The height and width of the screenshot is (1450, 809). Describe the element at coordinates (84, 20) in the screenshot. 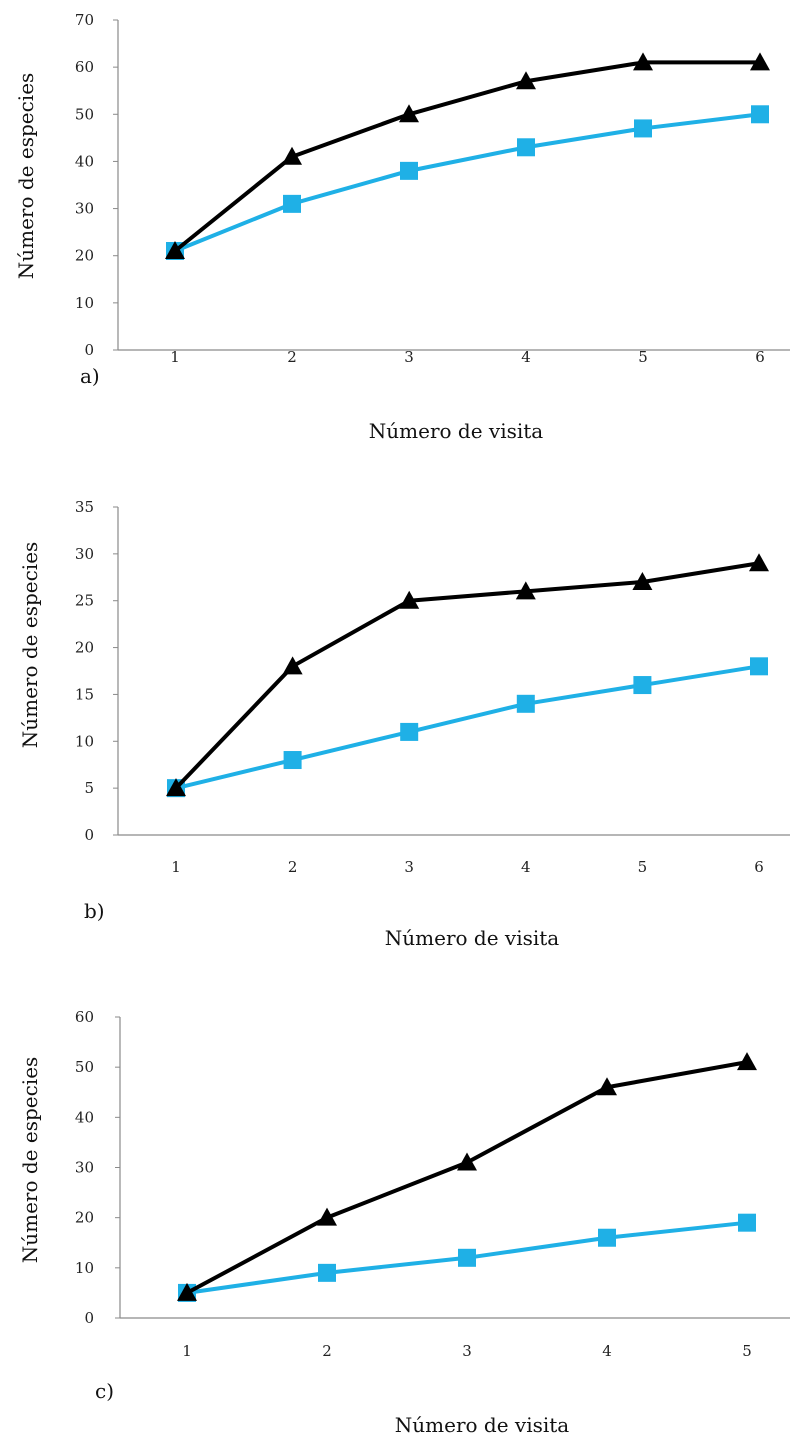

I see `y-tick-label: 70` at that location.